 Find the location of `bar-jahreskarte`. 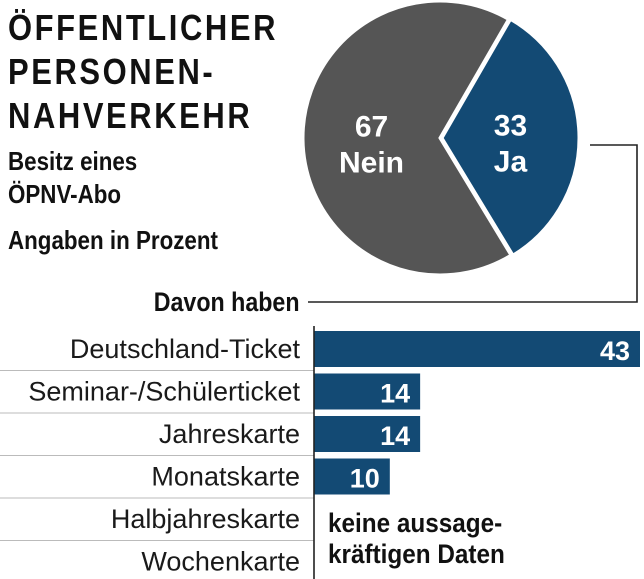

bar-jahreskarte is located at coordinates (367, 434).